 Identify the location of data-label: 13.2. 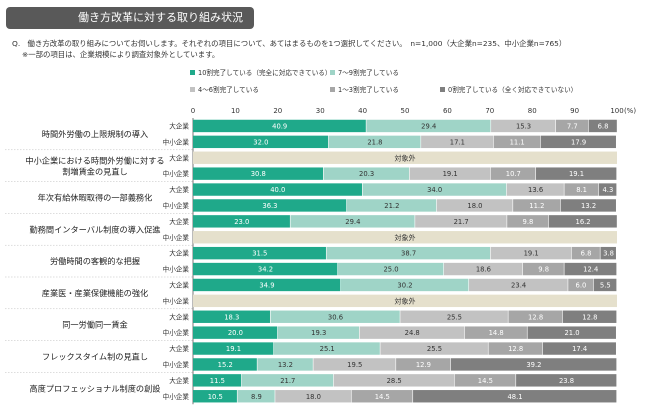
(285, 365).